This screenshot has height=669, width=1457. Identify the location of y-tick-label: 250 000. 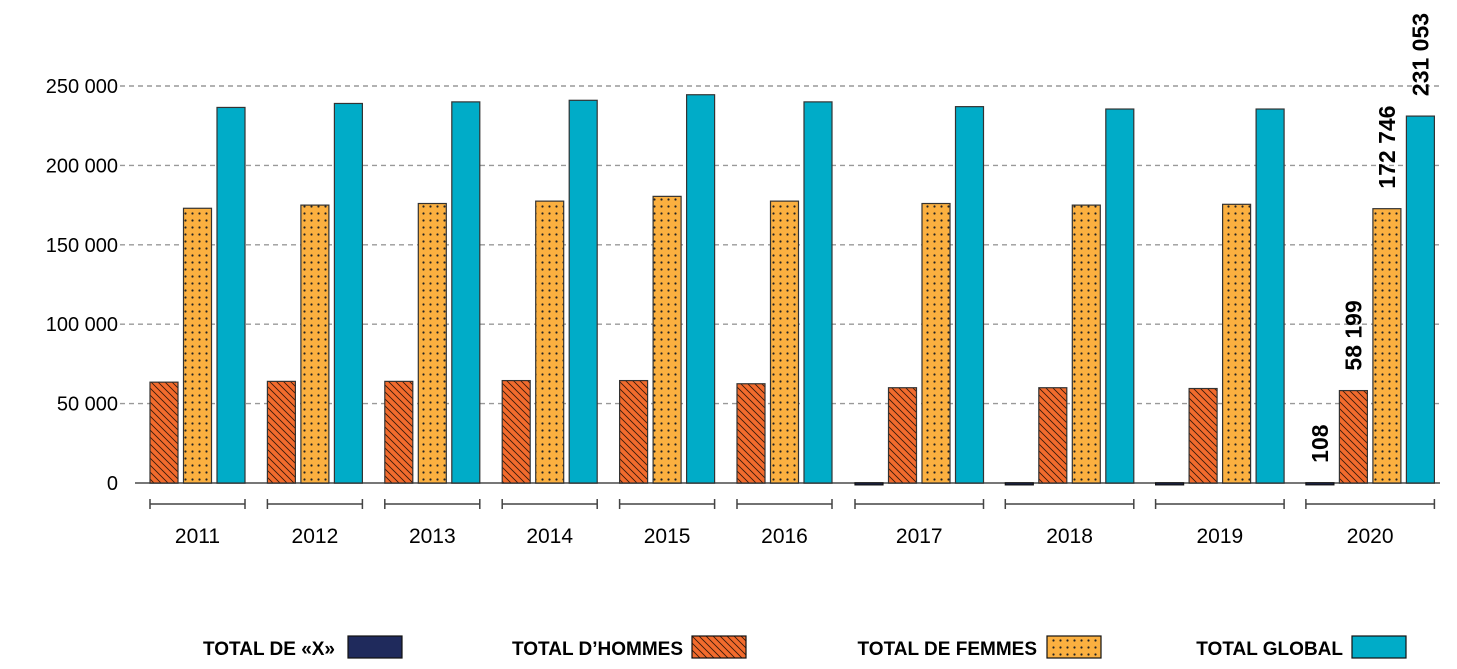
(82, 87).